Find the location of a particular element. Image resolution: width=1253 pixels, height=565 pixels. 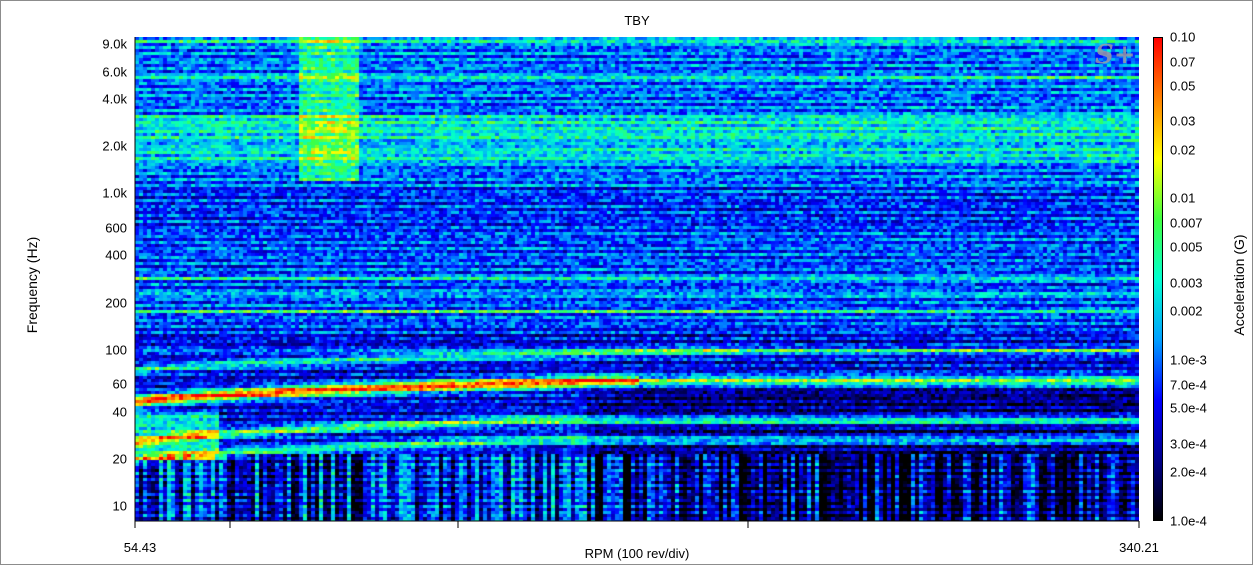

colorbar-tick-label: 0.02 is located at coordinates (1183, 150).